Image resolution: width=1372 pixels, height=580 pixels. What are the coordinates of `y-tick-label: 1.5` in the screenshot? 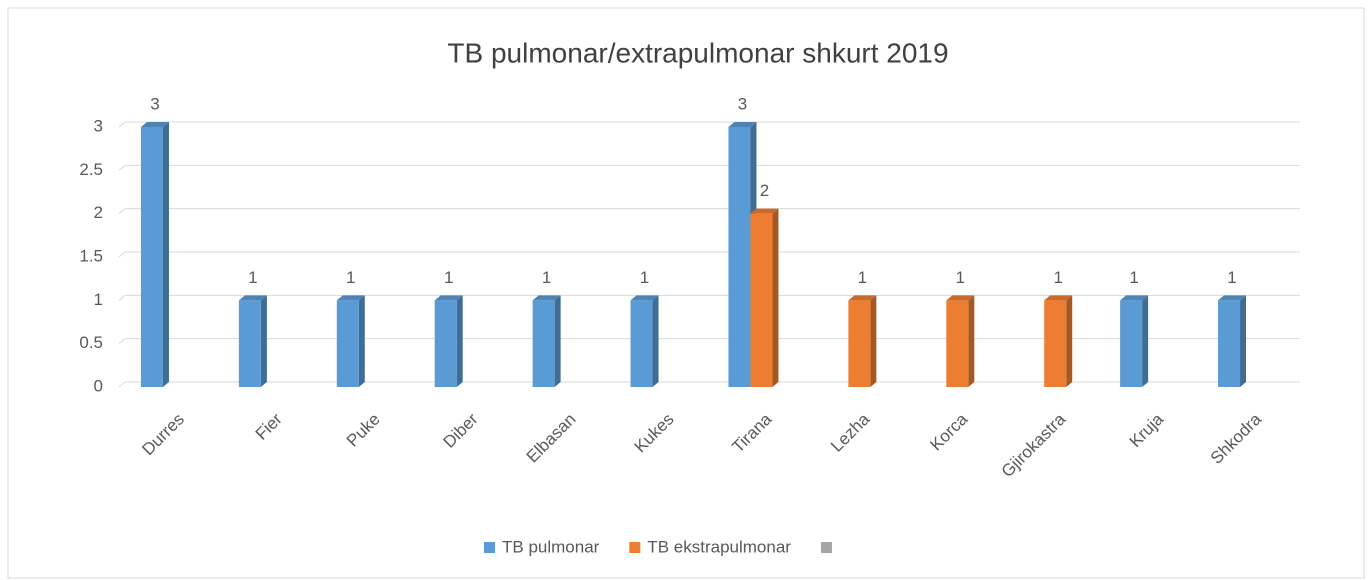 It's located at (91, 255).